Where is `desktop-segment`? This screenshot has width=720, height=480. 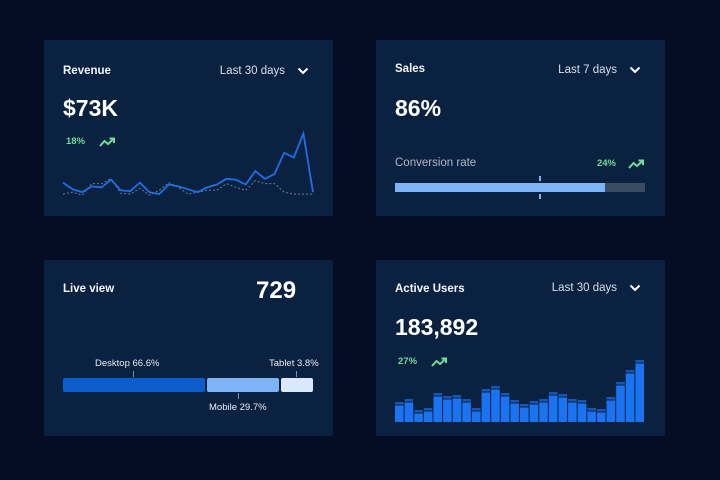 desktop-segment is located at coordinates (134, 385).